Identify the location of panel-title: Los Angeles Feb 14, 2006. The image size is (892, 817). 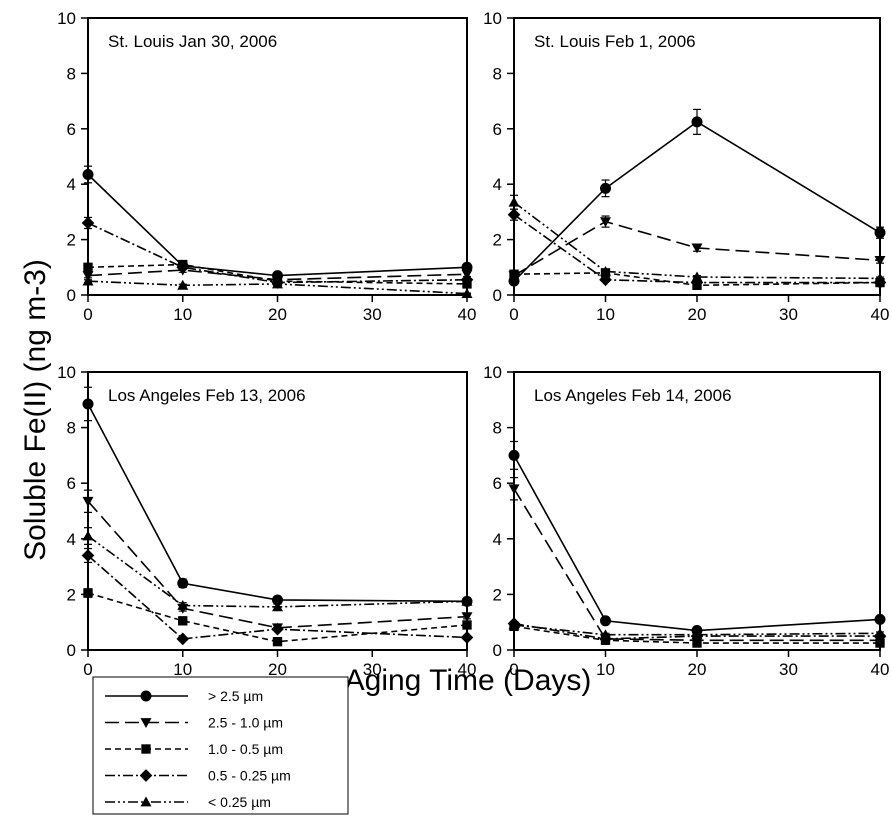
(633, 395).